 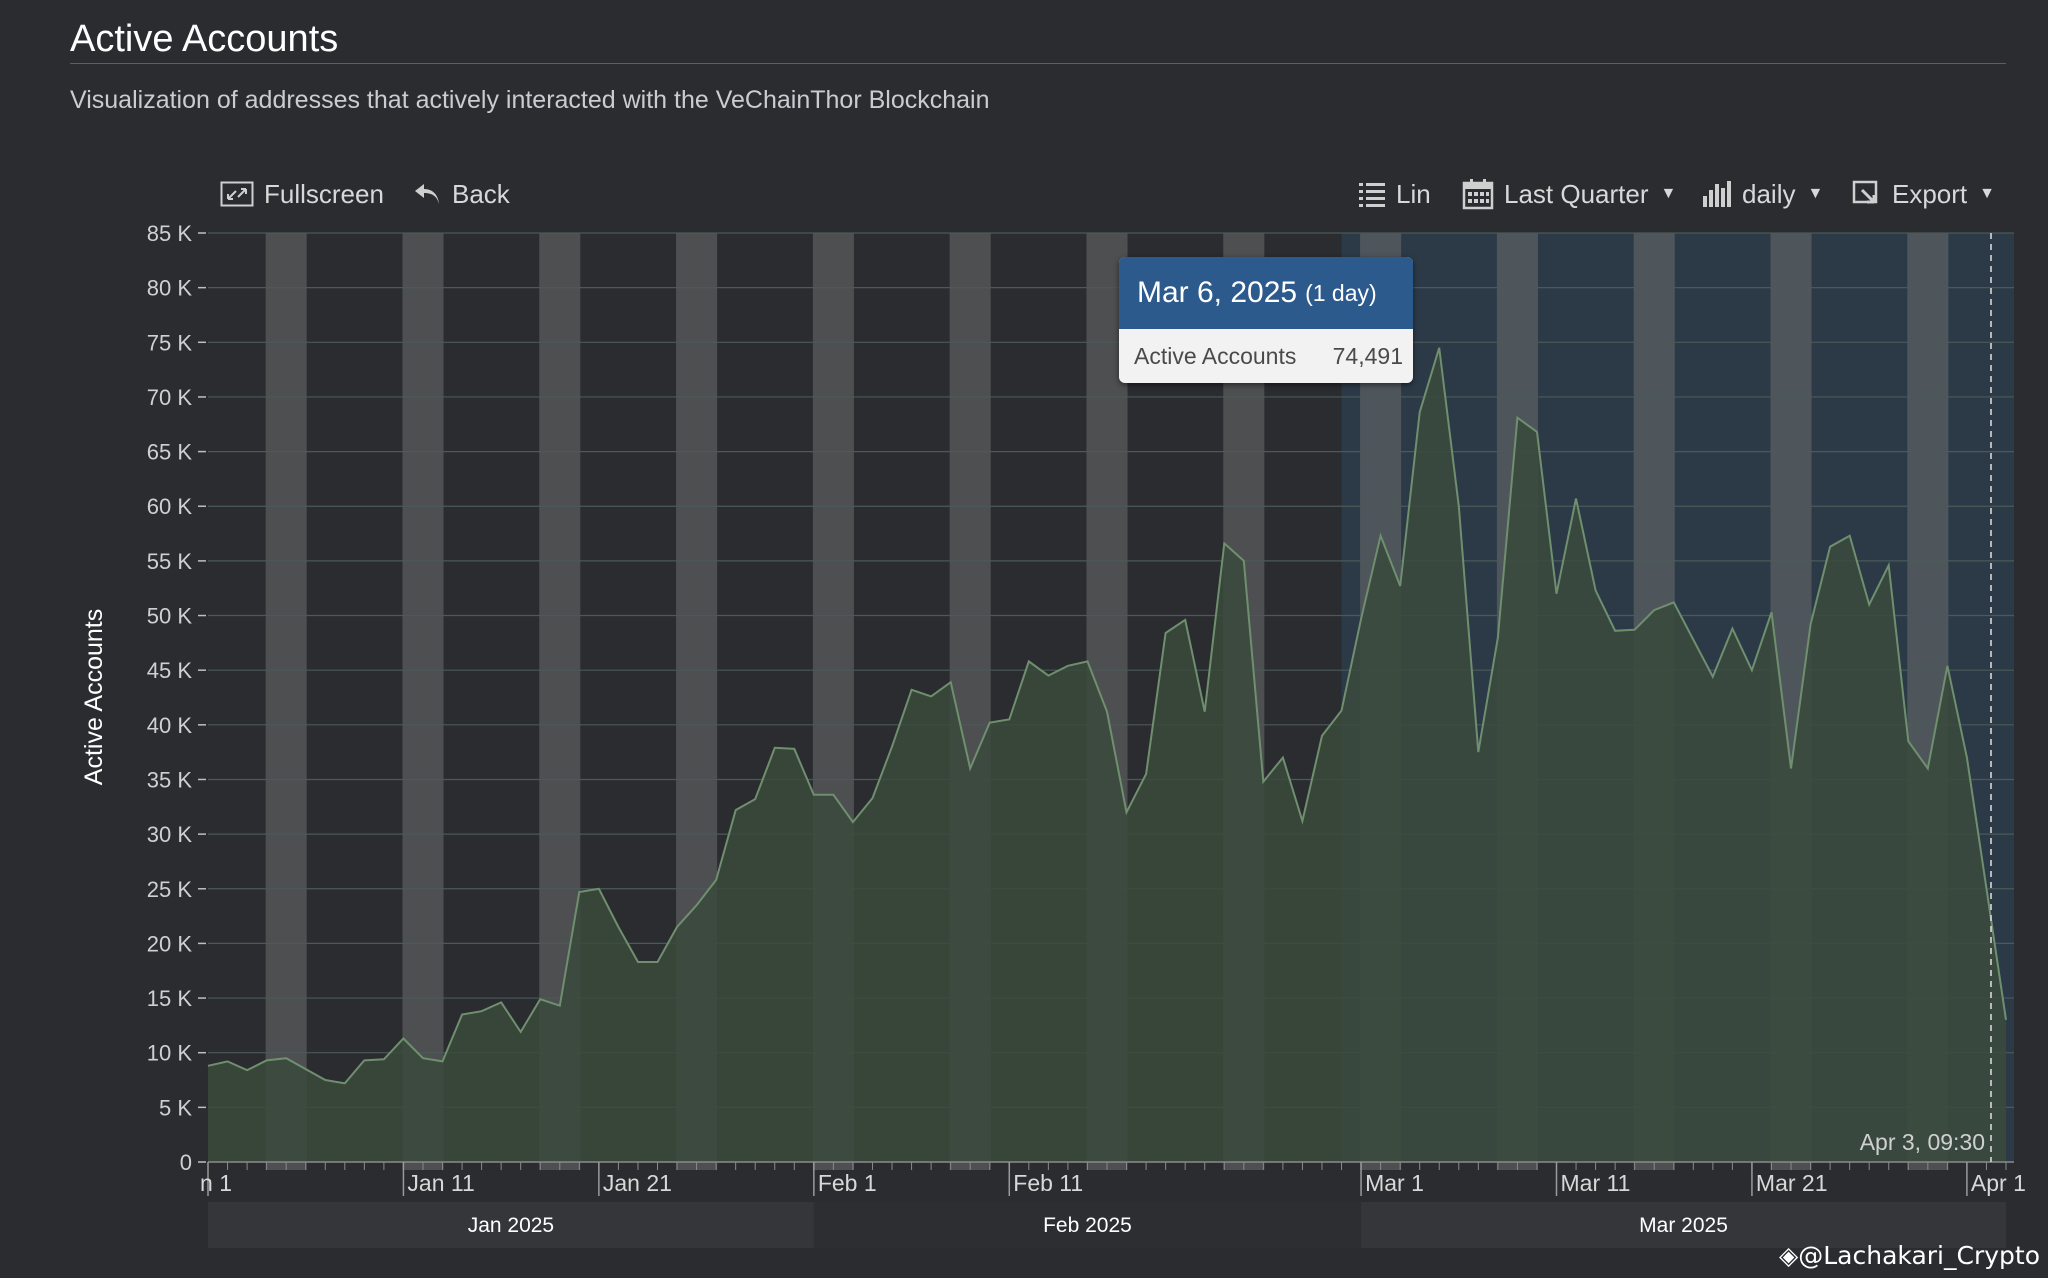 What do you see at coordinates (170, 616) in the screenshot?
I see `y-tick-label: 50 K` at bounding box center [170, 616].